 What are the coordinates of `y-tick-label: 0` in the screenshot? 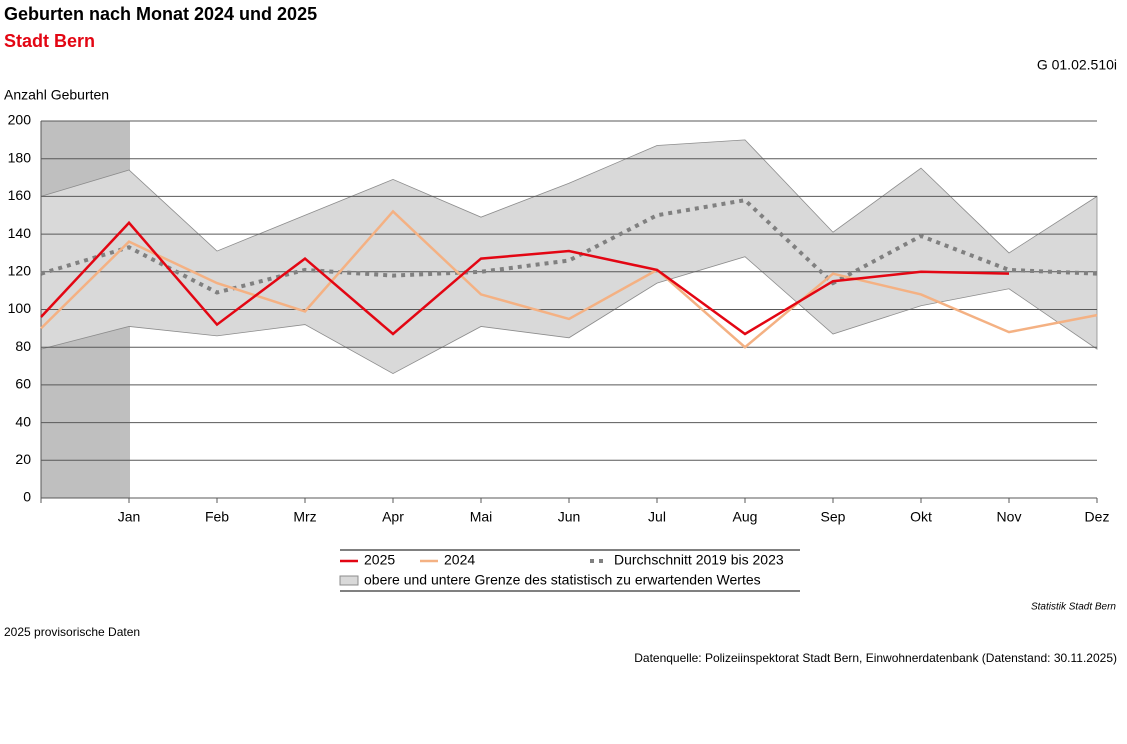 It's located at (27, 497).